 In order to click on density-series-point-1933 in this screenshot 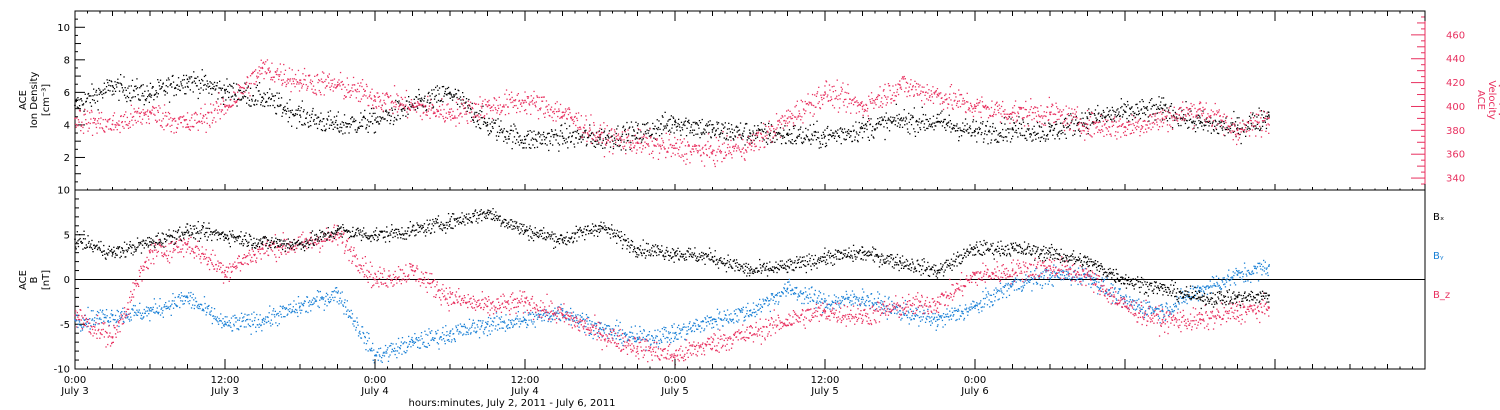, I will do `click(1163, 112)`.